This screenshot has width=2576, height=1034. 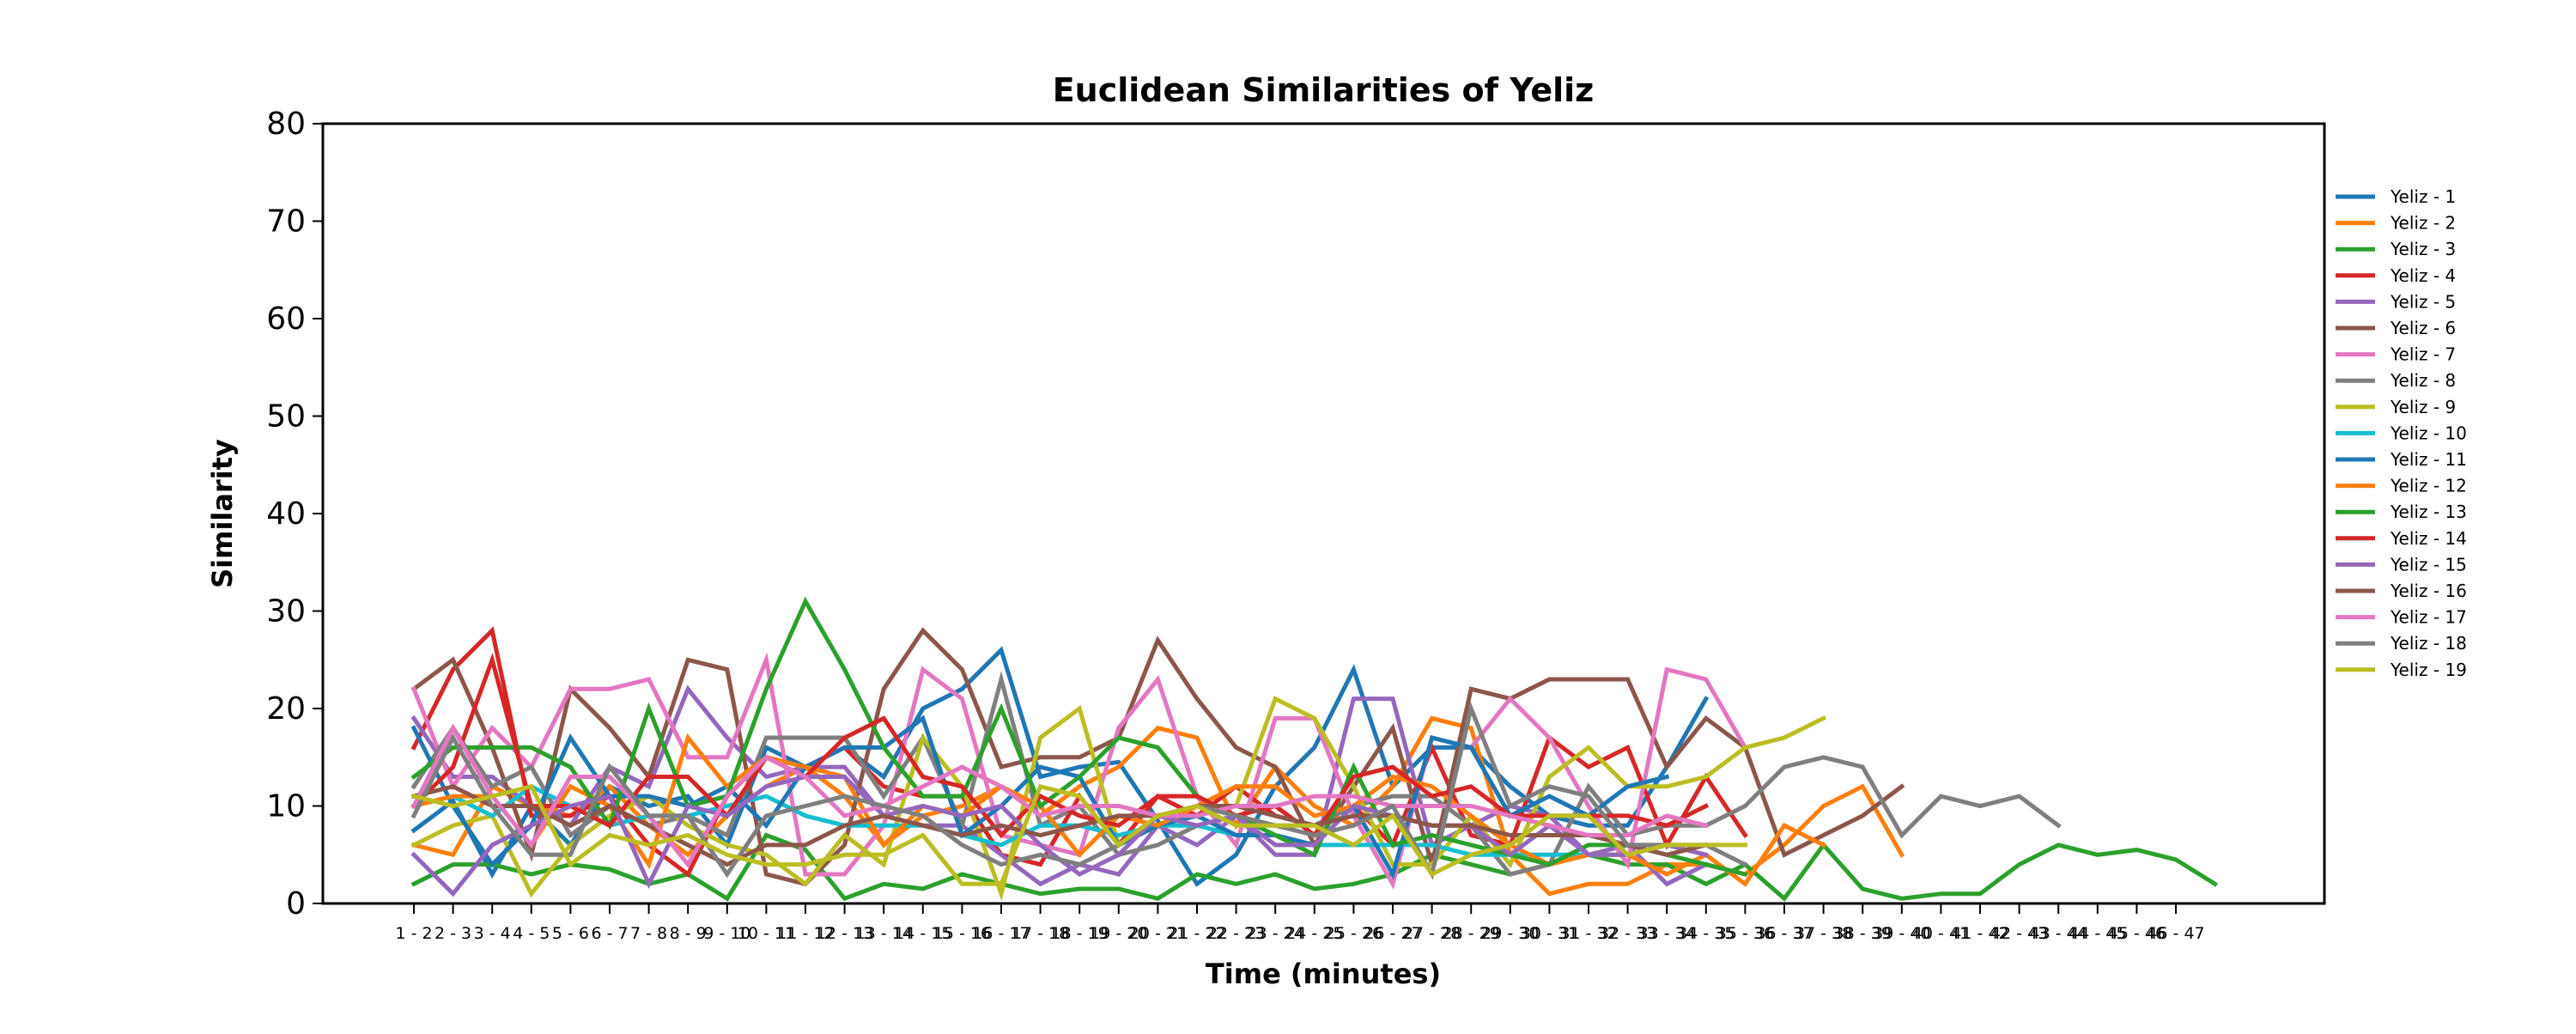 I want to click on y-tick-label: 50, so click(x=286, y=417).